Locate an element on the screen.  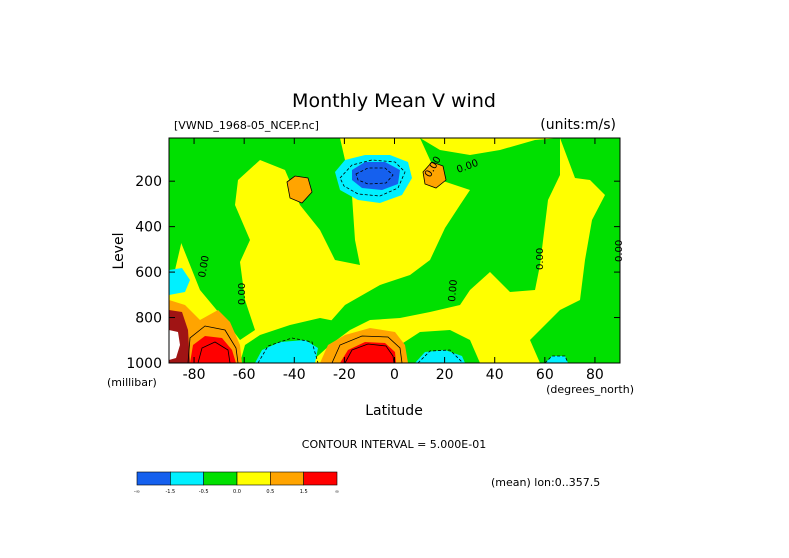
mean-note: (mean) lon:0..357.5 is located at coordinates (545, 482).